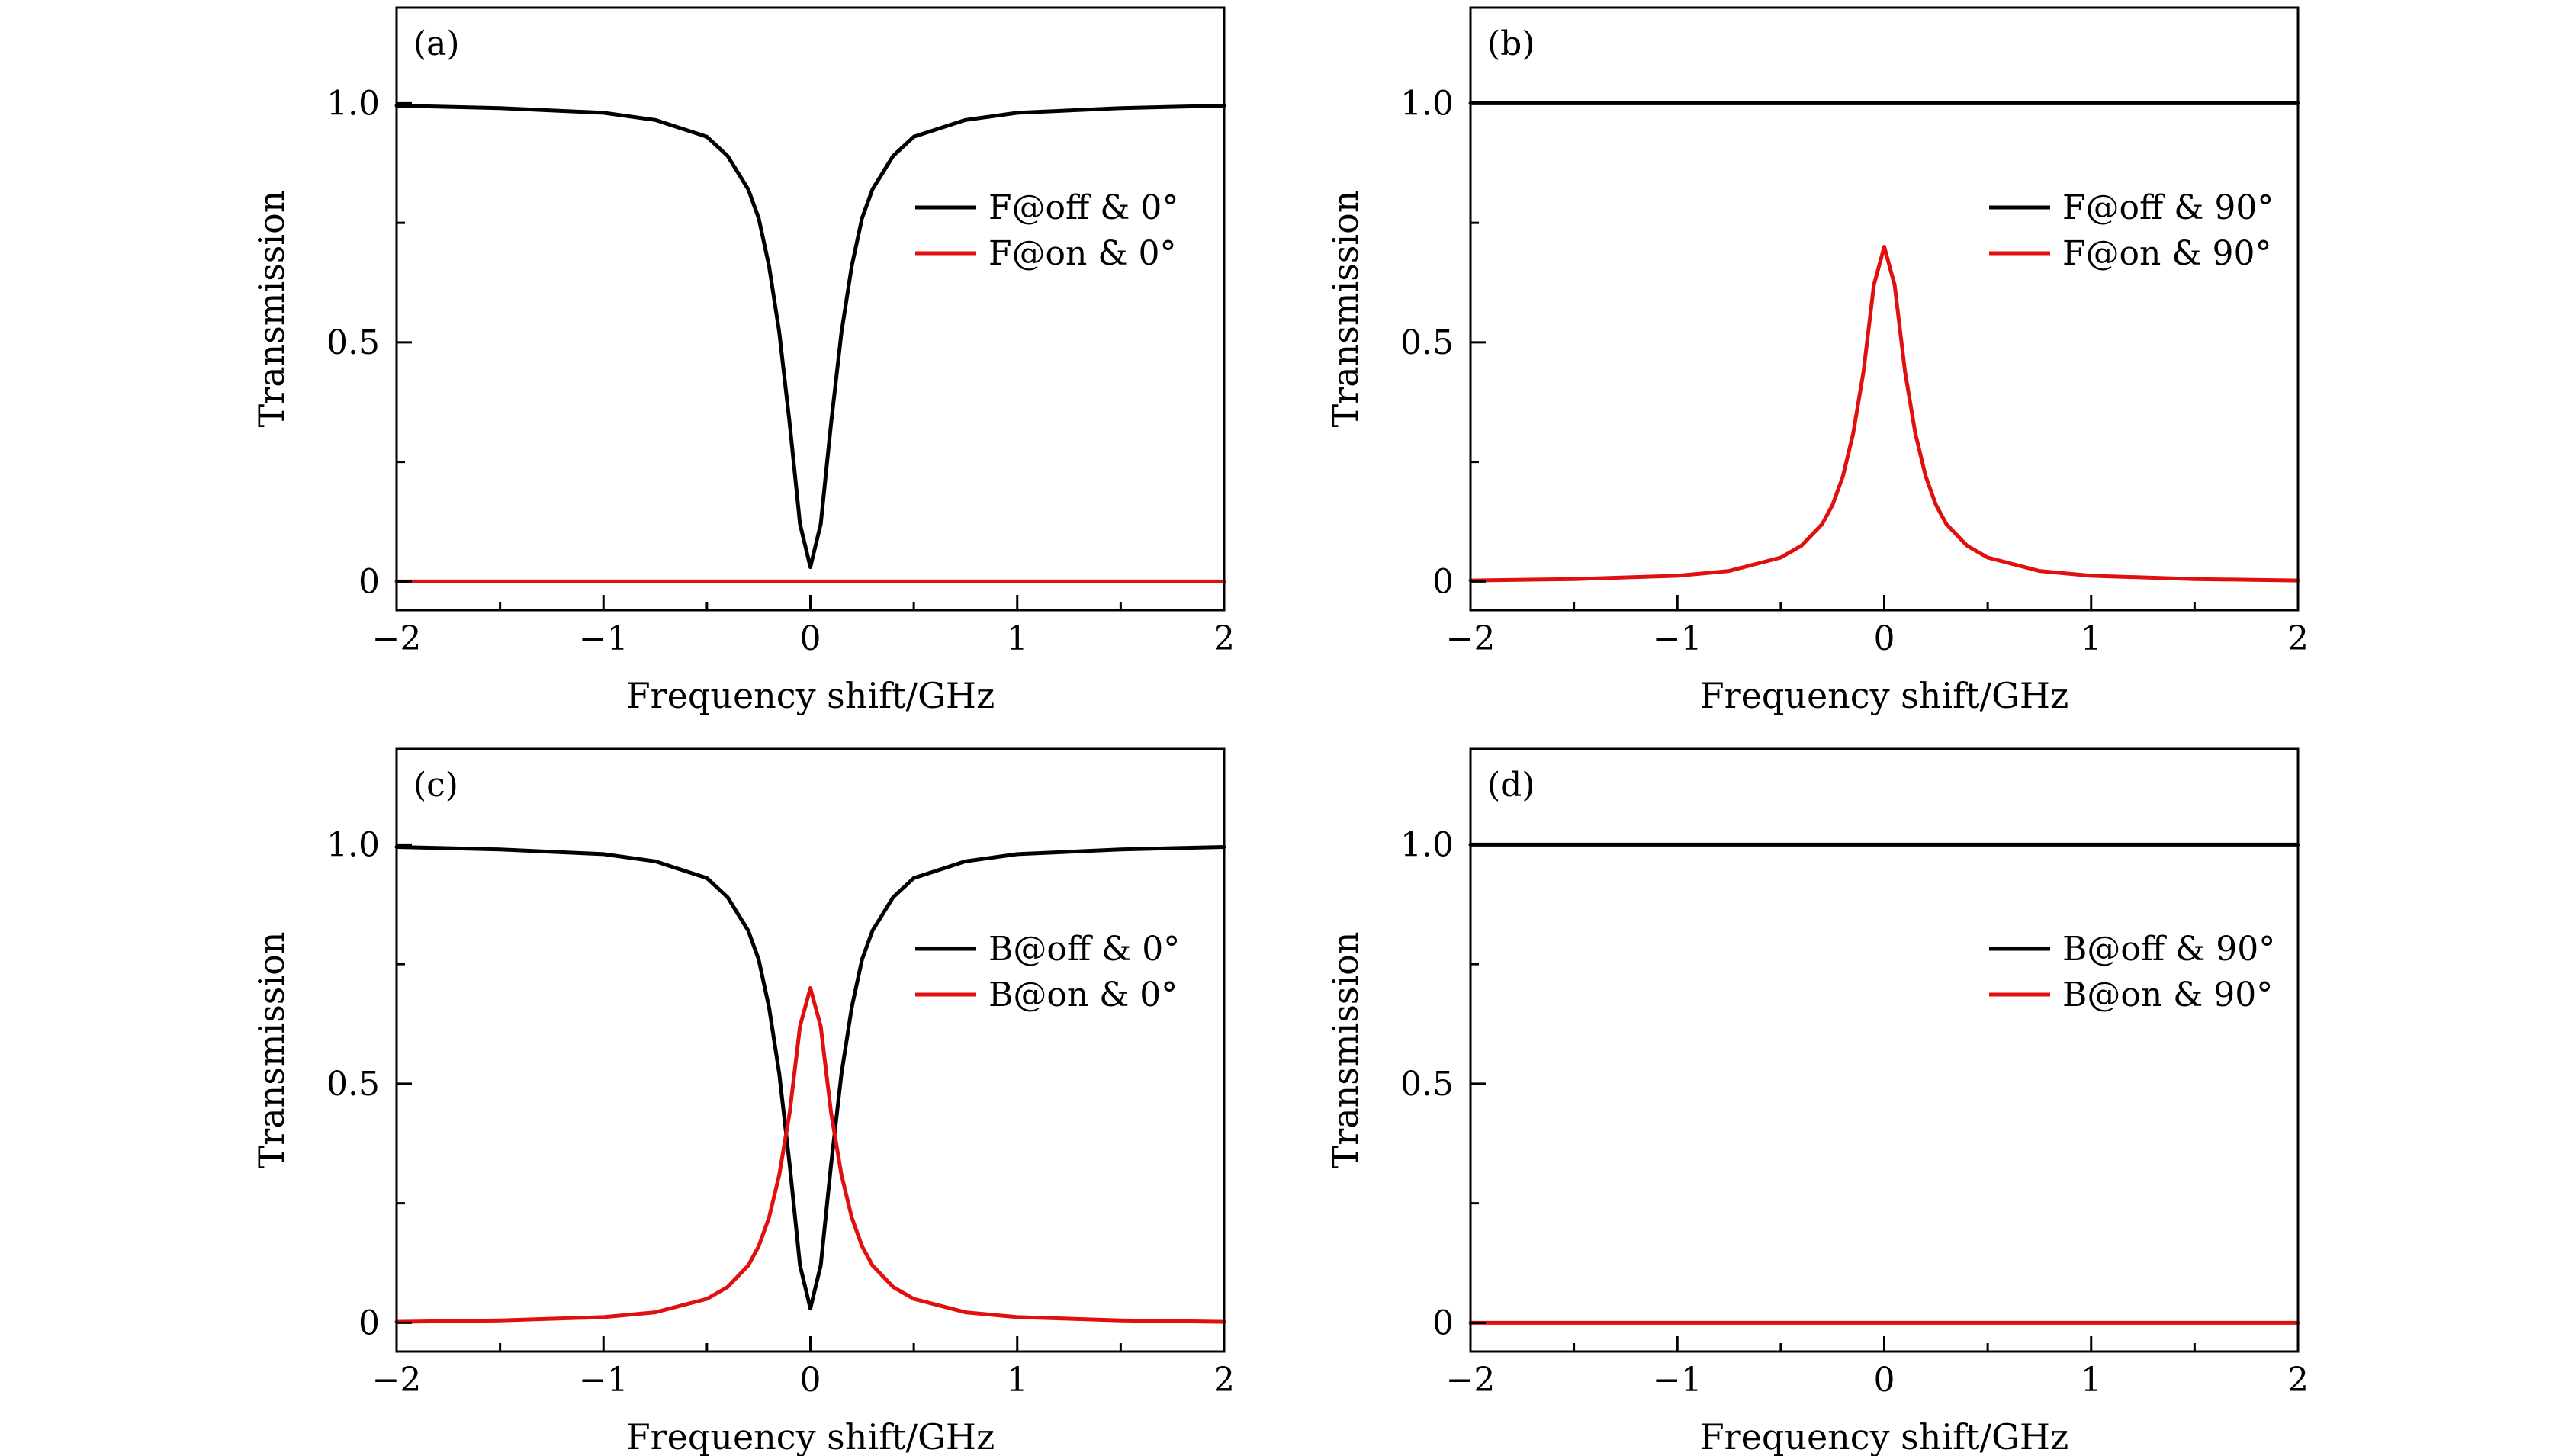 The image size is (2552, 1456). What do you see at coordinates (1511, 43) in the screenshot?
I see `panel-label: (b)` at bounding box center [1511, 43].